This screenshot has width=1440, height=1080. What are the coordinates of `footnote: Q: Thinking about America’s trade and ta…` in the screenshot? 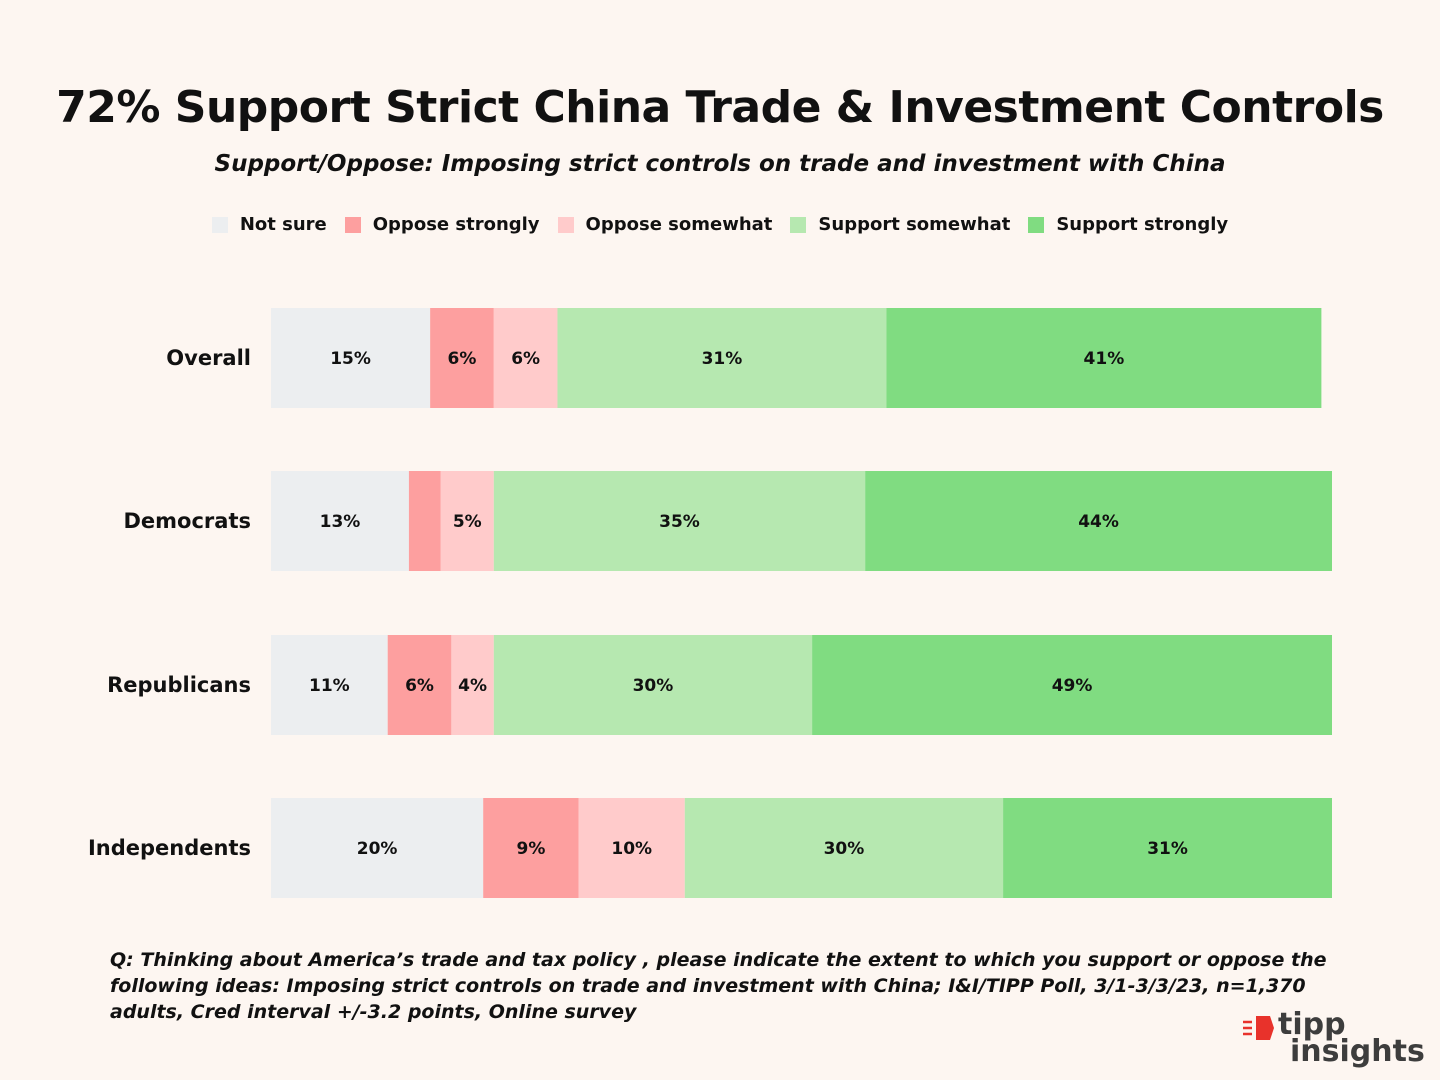 It's located at (718, 986).